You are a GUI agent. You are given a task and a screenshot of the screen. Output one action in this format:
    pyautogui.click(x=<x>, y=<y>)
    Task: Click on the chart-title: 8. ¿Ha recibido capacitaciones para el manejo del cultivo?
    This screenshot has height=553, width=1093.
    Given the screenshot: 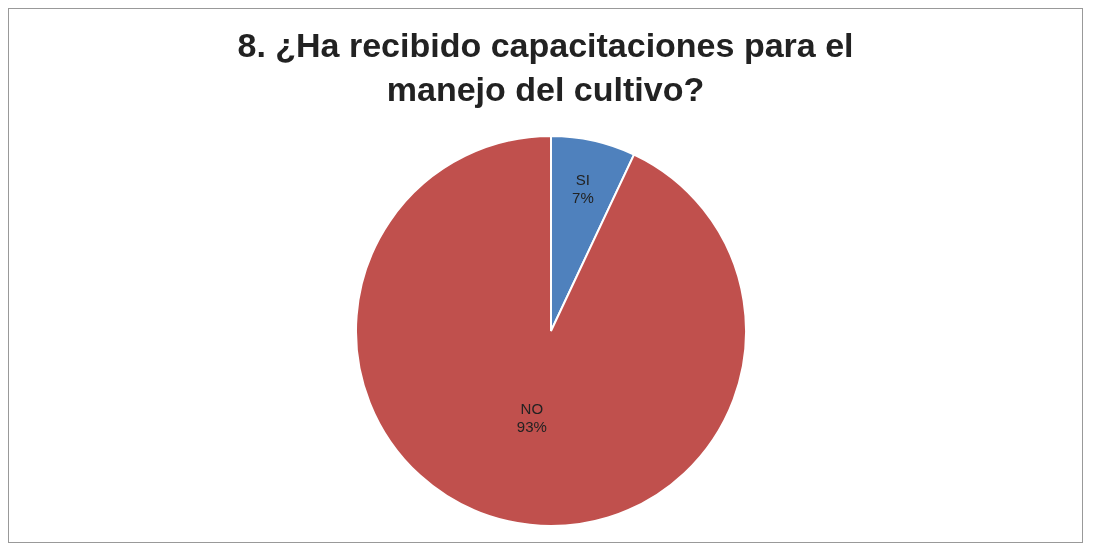 What is the action you would take?
    pyautogui.click(x=545, y=67)
    